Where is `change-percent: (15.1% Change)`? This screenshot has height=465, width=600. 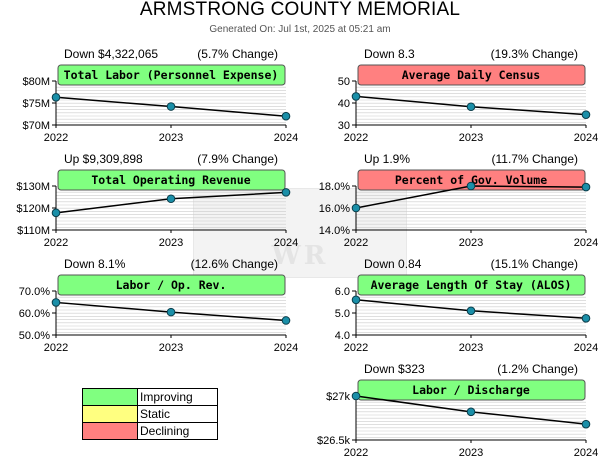 change-percent: (15.1% Change) is located at coordinates (534, 264).